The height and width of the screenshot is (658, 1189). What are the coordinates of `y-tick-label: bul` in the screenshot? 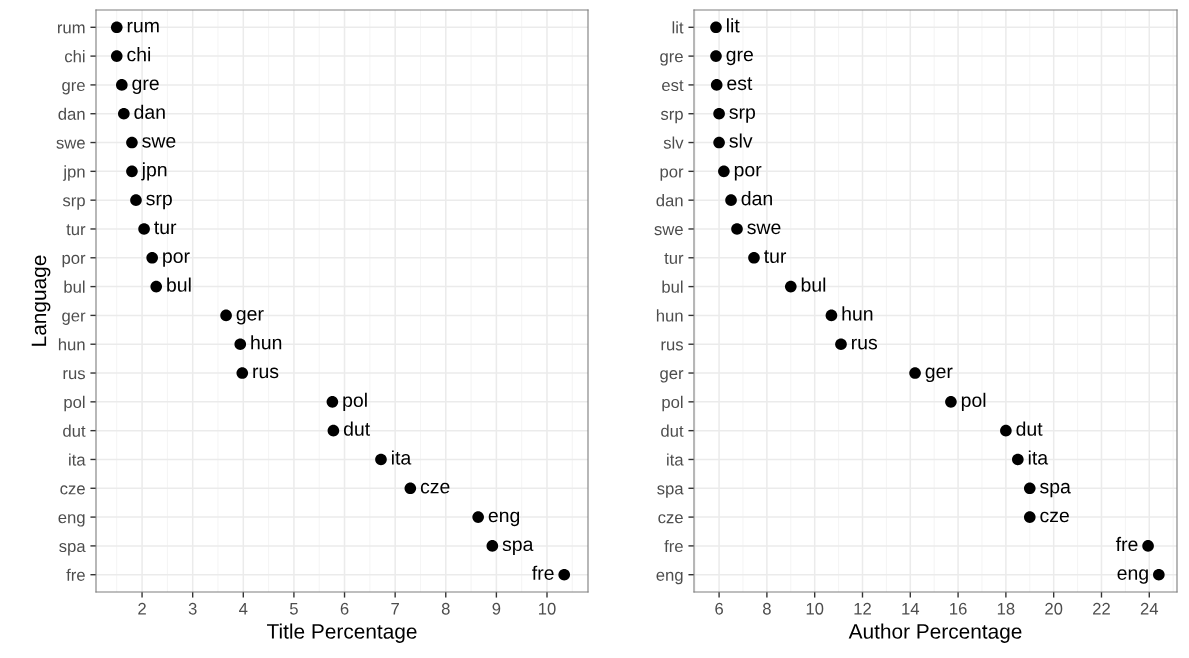 It's located at (74, 286).